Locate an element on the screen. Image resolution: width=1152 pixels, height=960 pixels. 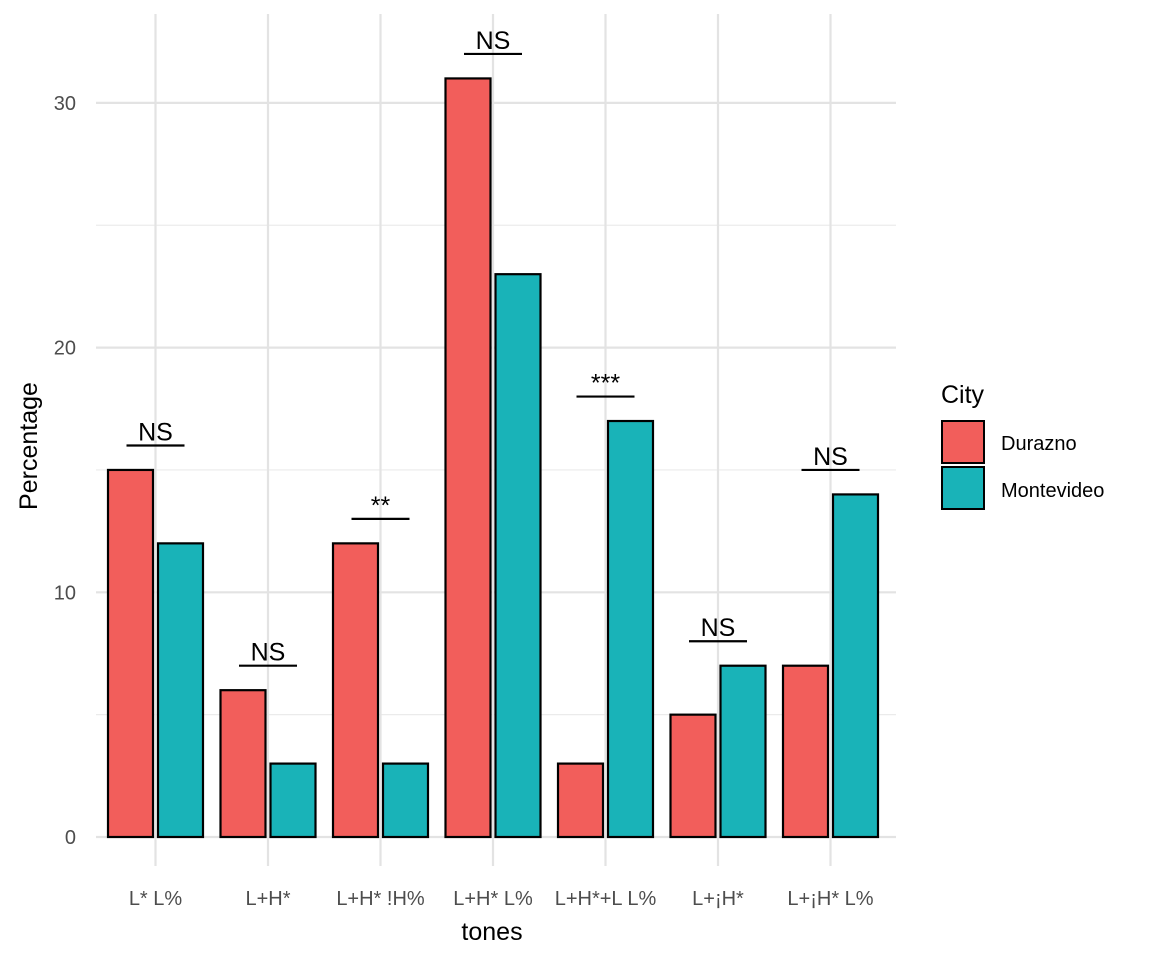
y-axis-ticks: 0 10 20 30 is located at coordinates (65, 471).